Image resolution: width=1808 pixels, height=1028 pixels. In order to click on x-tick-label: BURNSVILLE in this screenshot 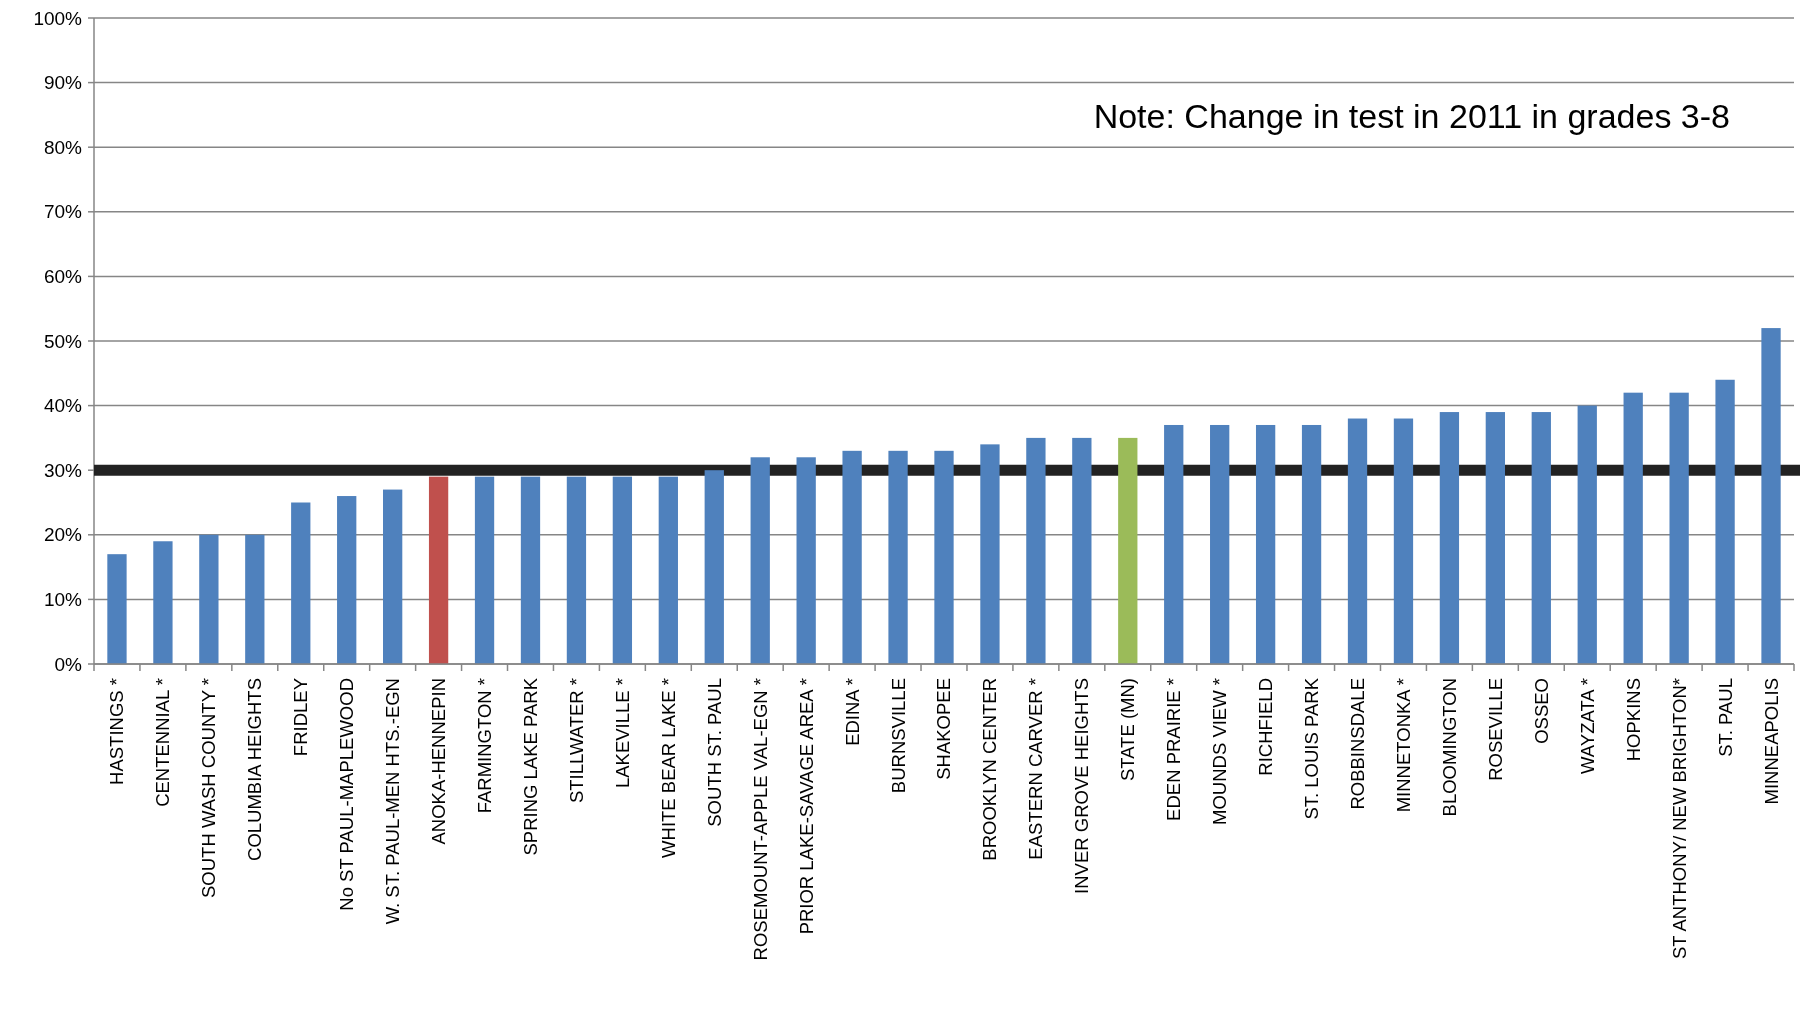, I will do `click(898, 736)`.